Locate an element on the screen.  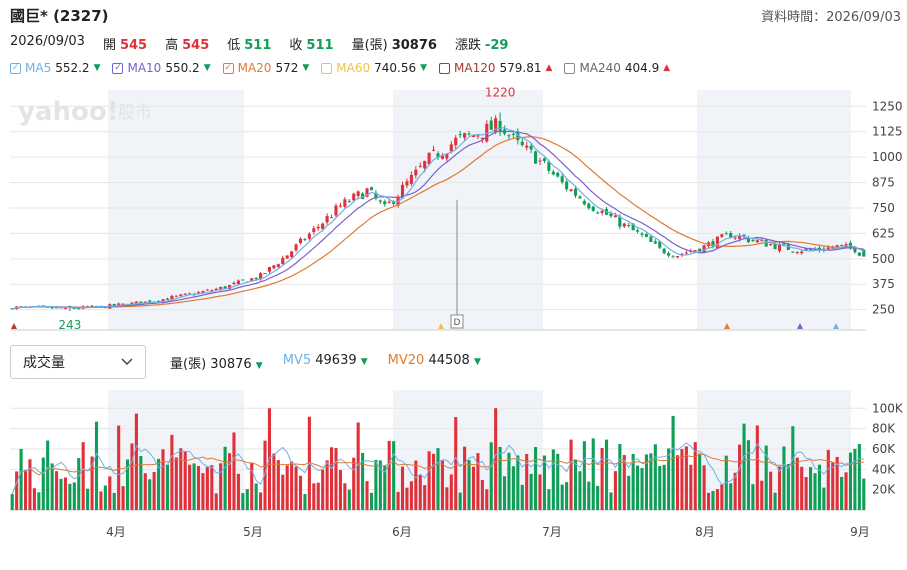
vol-label: 量(張) is located at coordinates (188, 364).